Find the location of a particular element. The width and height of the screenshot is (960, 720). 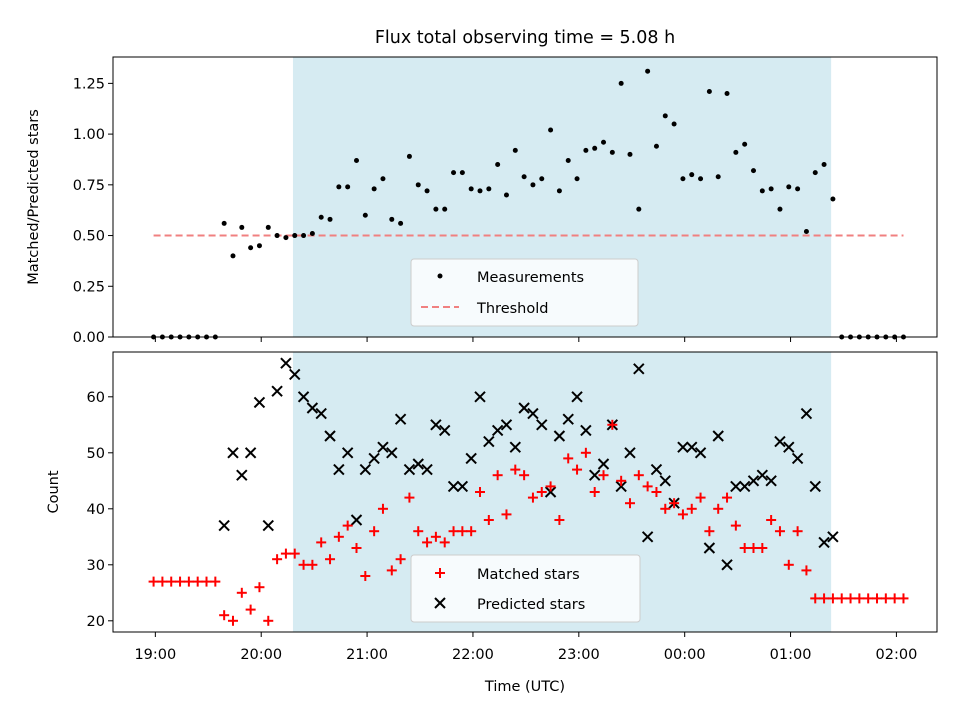

x-tick-label: 02:00 is located at coordinates (897, 655).